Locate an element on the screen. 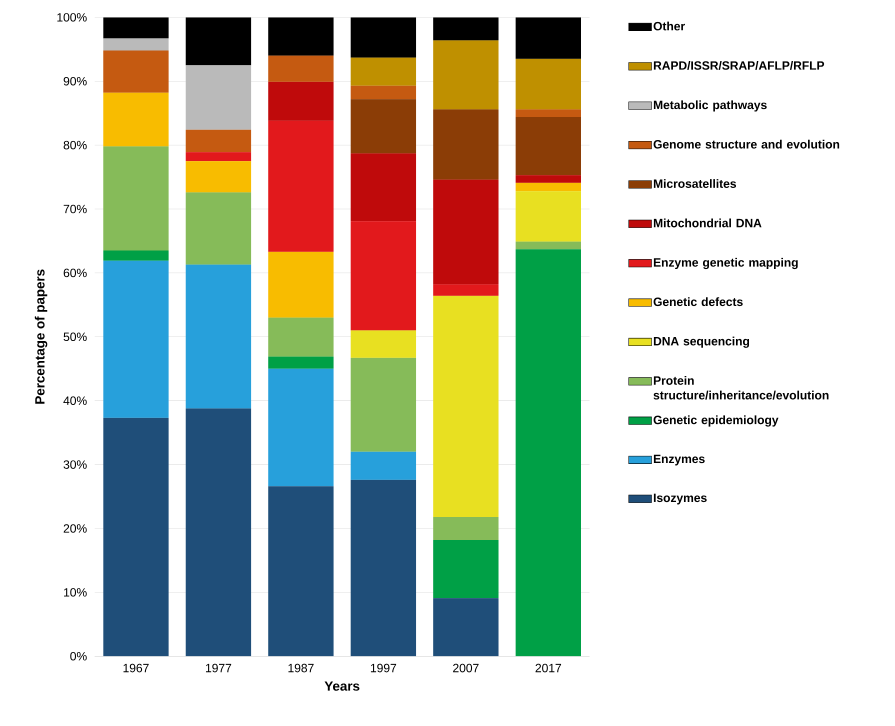  x-tick-label: 1967 is located at coordinates (136, 668).